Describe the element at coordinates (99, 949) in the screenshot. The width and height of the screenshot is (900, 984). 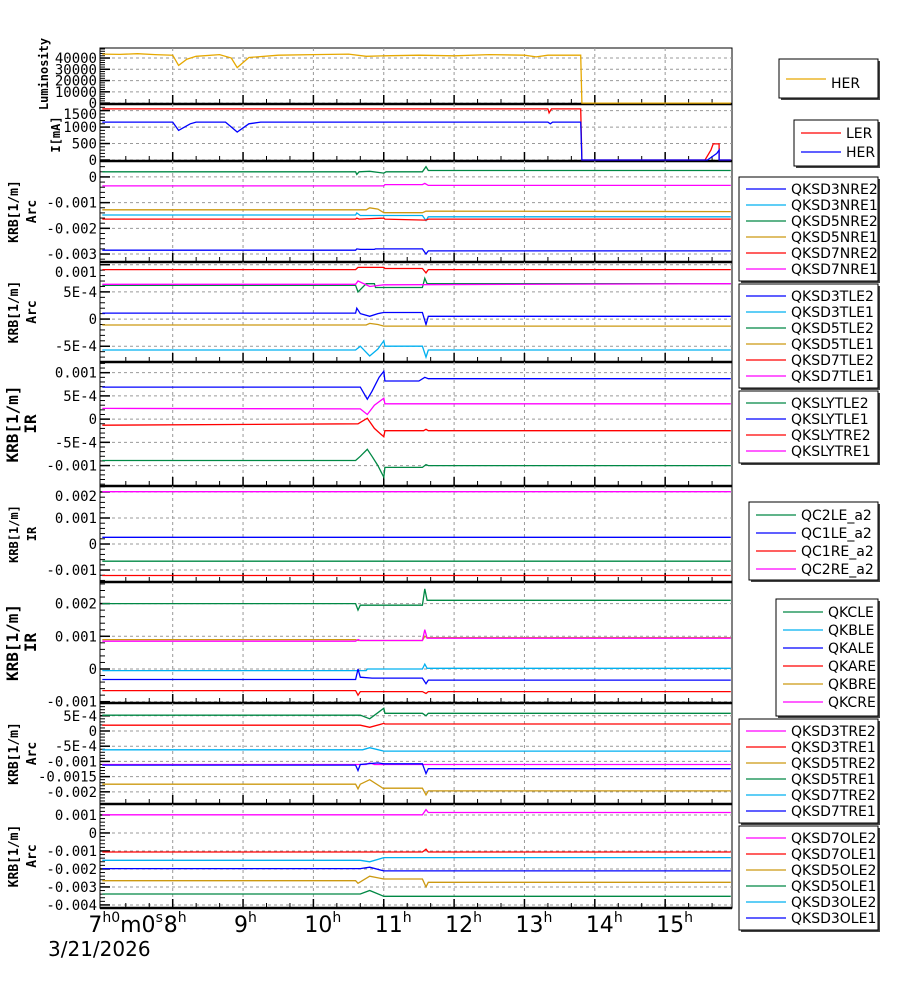
I see `date-label: 3/21/2026` at that location.